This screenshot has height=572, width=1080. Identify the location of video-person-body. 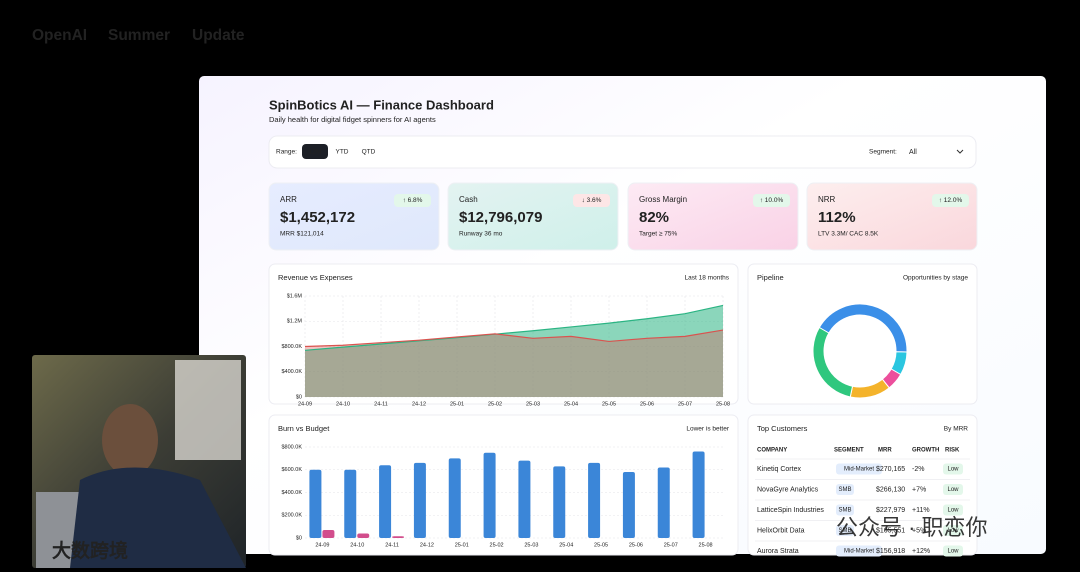
(158, 517).